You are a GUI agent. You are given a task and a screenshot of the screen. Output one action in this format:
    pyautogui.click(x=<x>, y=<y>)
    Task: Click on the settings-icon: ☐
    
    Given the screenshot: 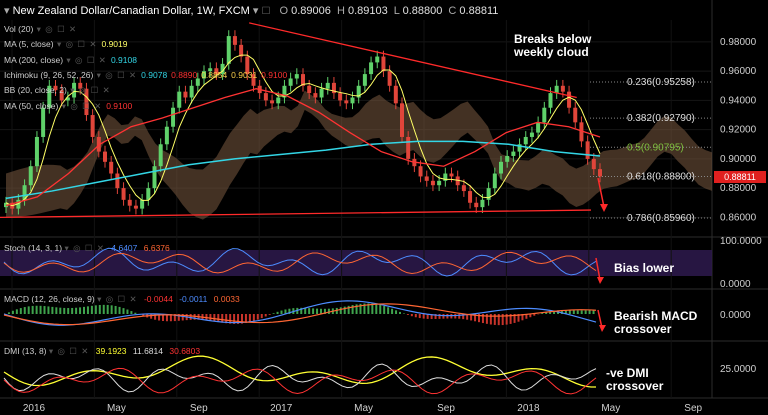 What is the action you would take?
    pyautogui.click(x=266, y=11)
    